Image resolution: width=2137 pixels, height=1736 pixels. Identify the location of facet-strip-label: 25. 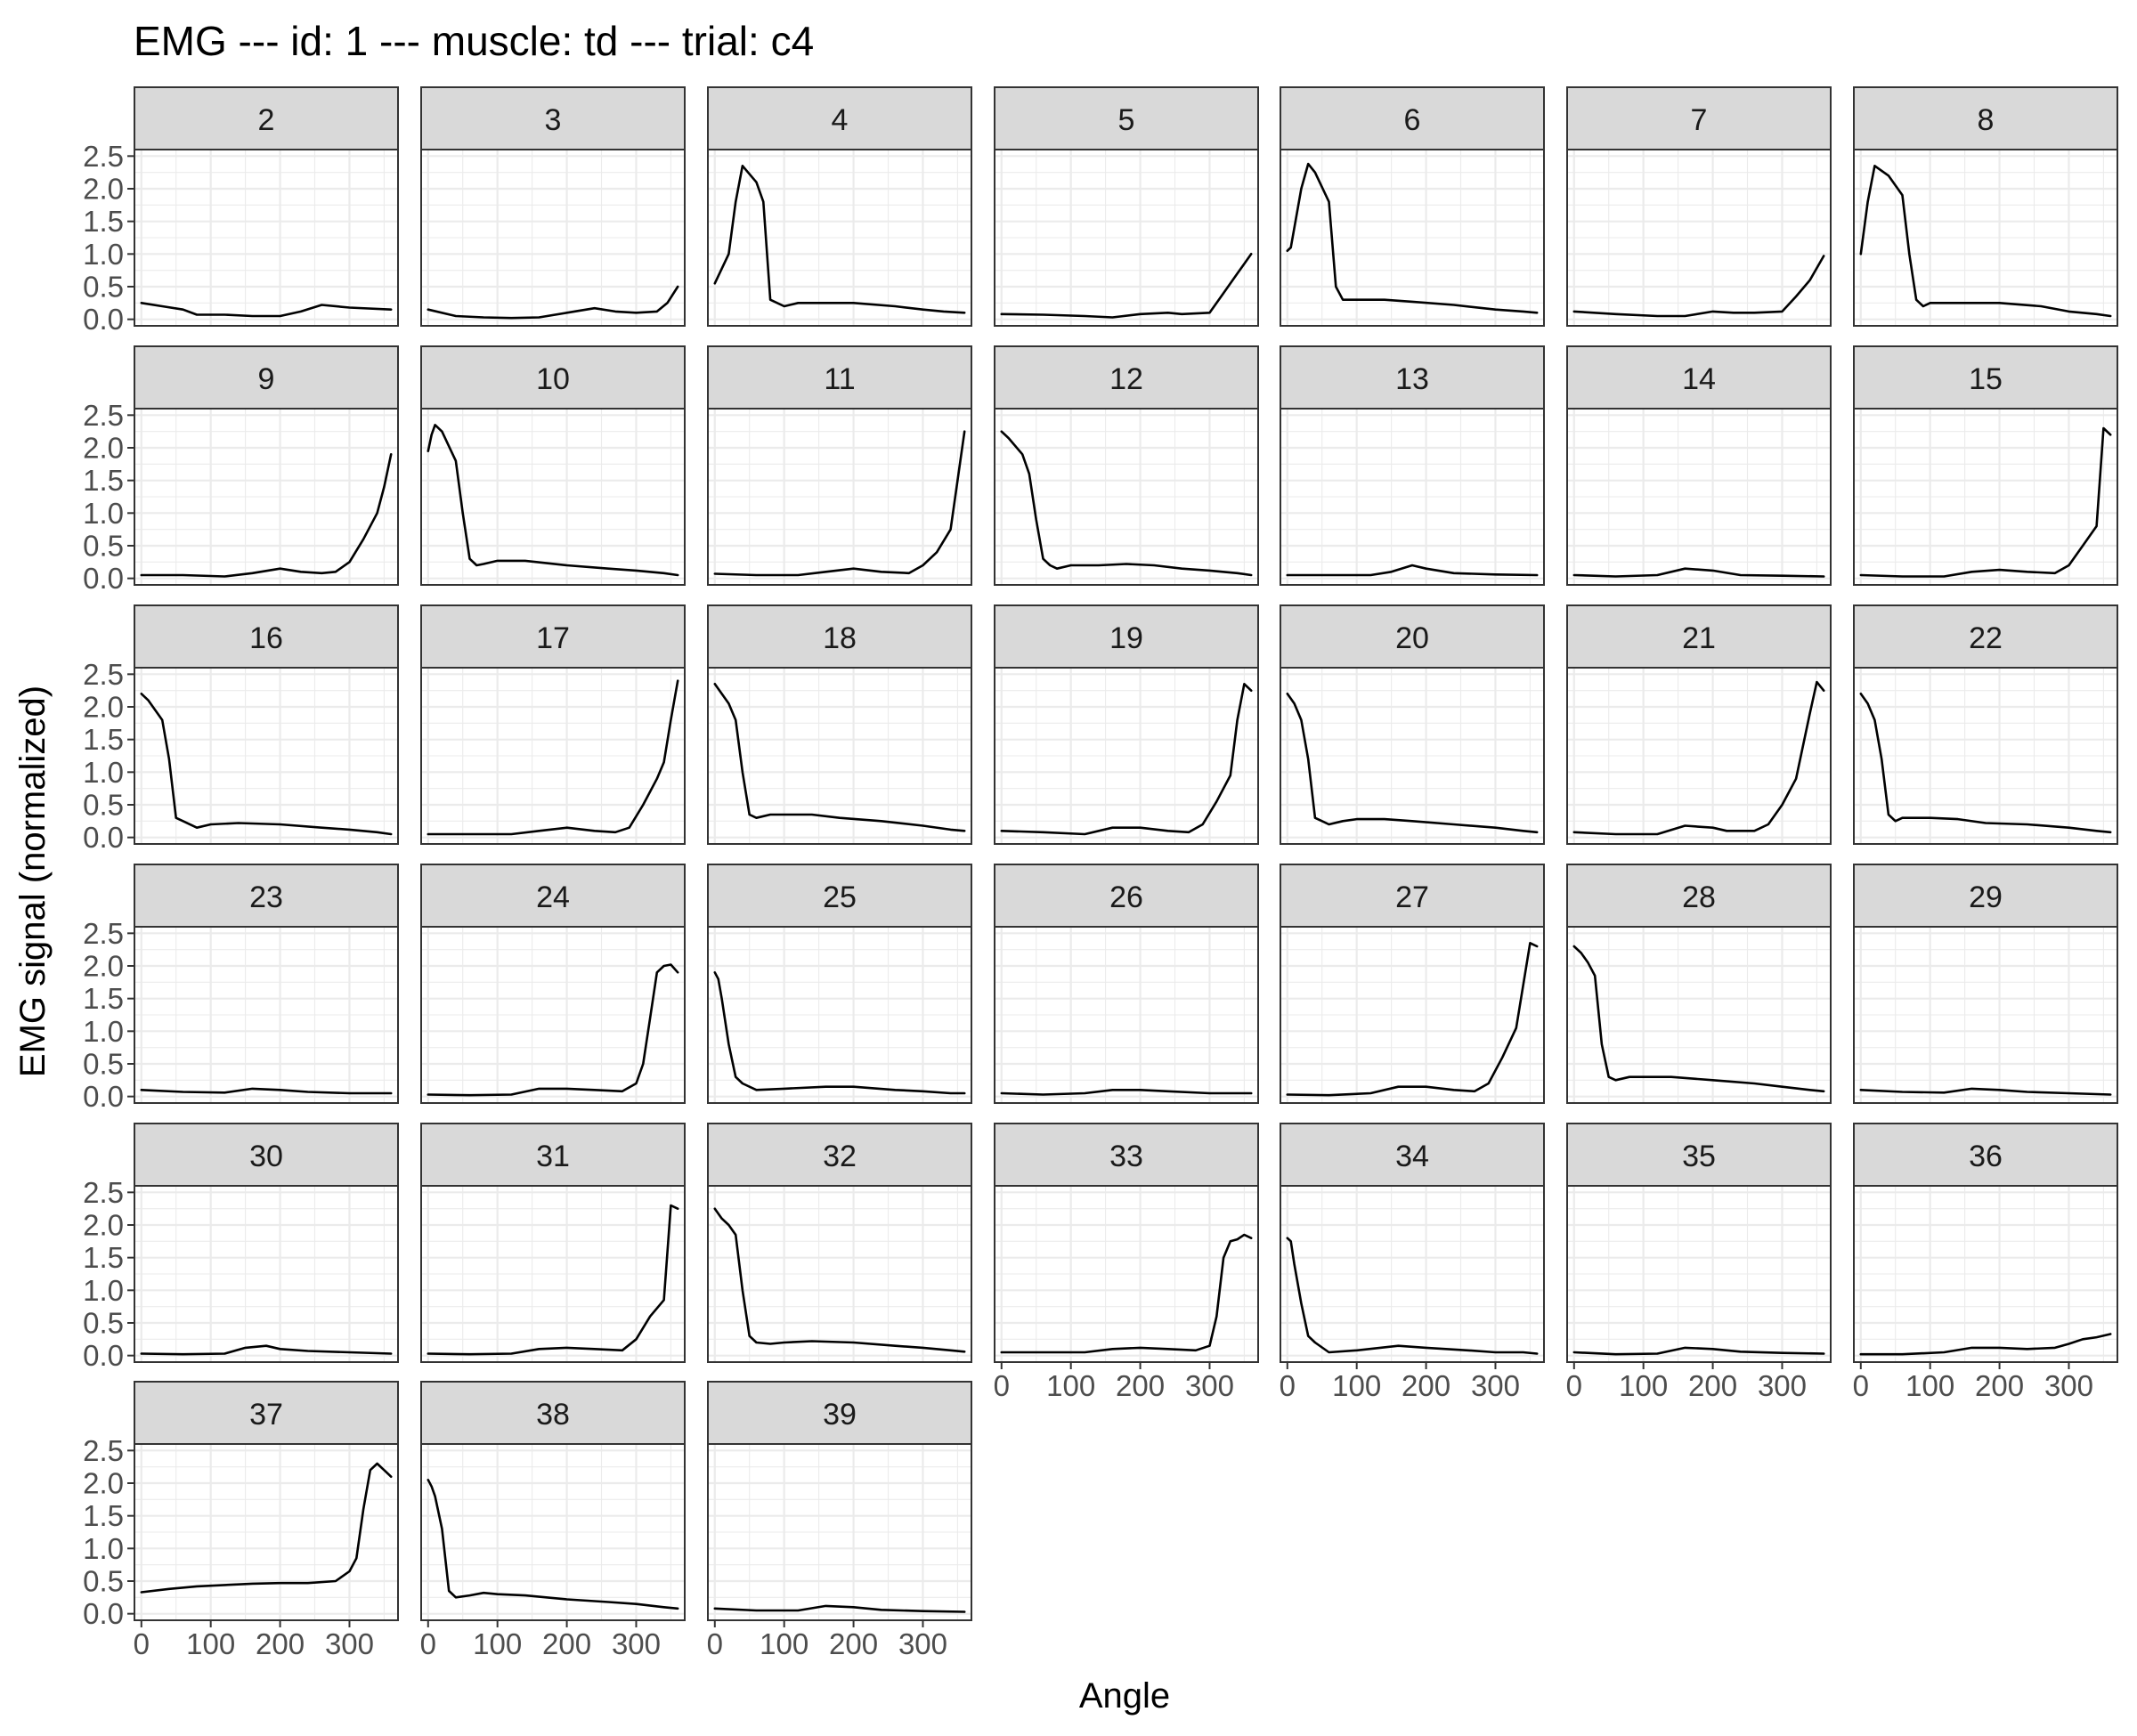
(840, 897).